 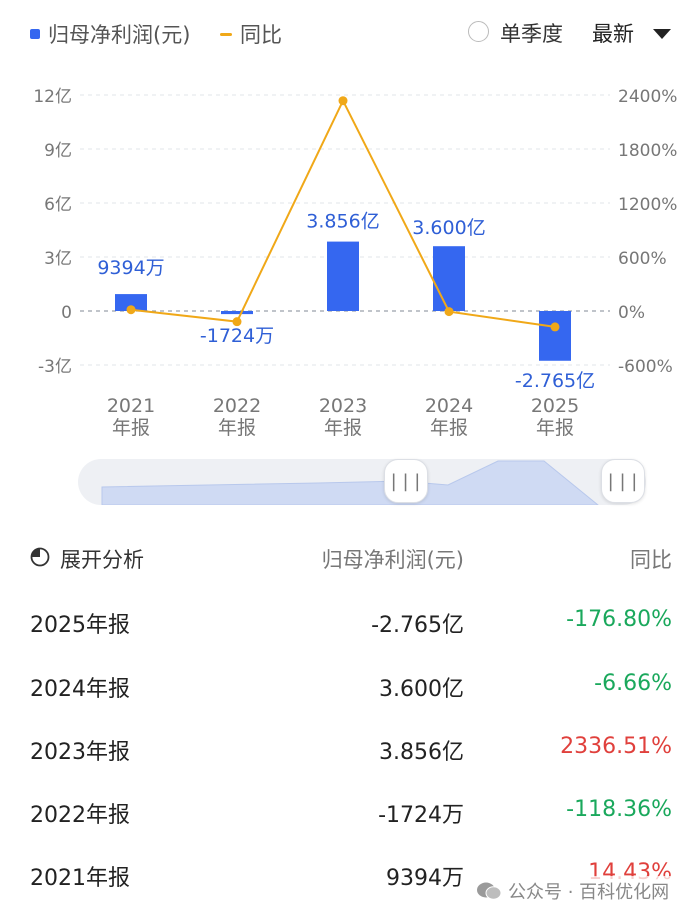 I want to click on row-value: -2.765亿, so click(x=417, y=625).